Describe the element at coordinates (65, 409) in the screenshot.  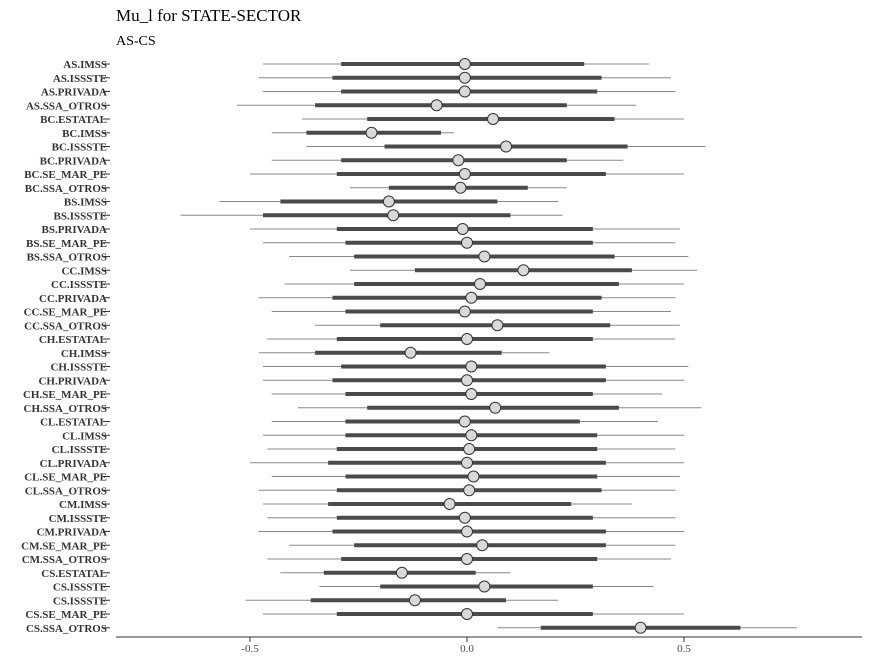
I see `row-label: CH.SSA_OTROS` at that location.